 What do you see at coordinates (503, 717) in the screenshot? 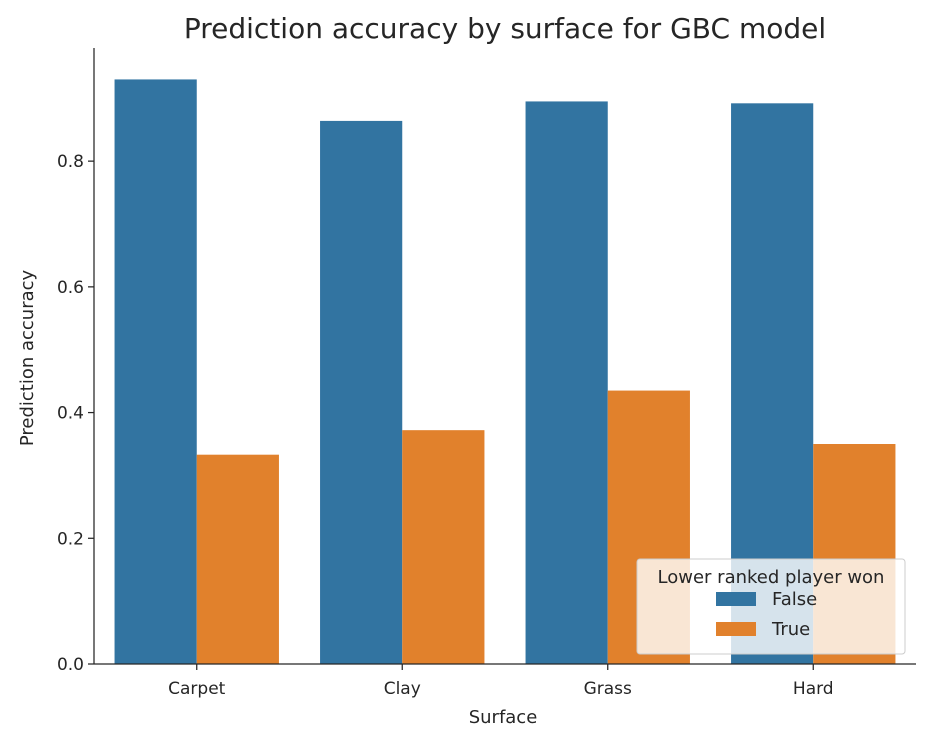
I see `x-axis-label: Surface` at bounding box center [503, 717].